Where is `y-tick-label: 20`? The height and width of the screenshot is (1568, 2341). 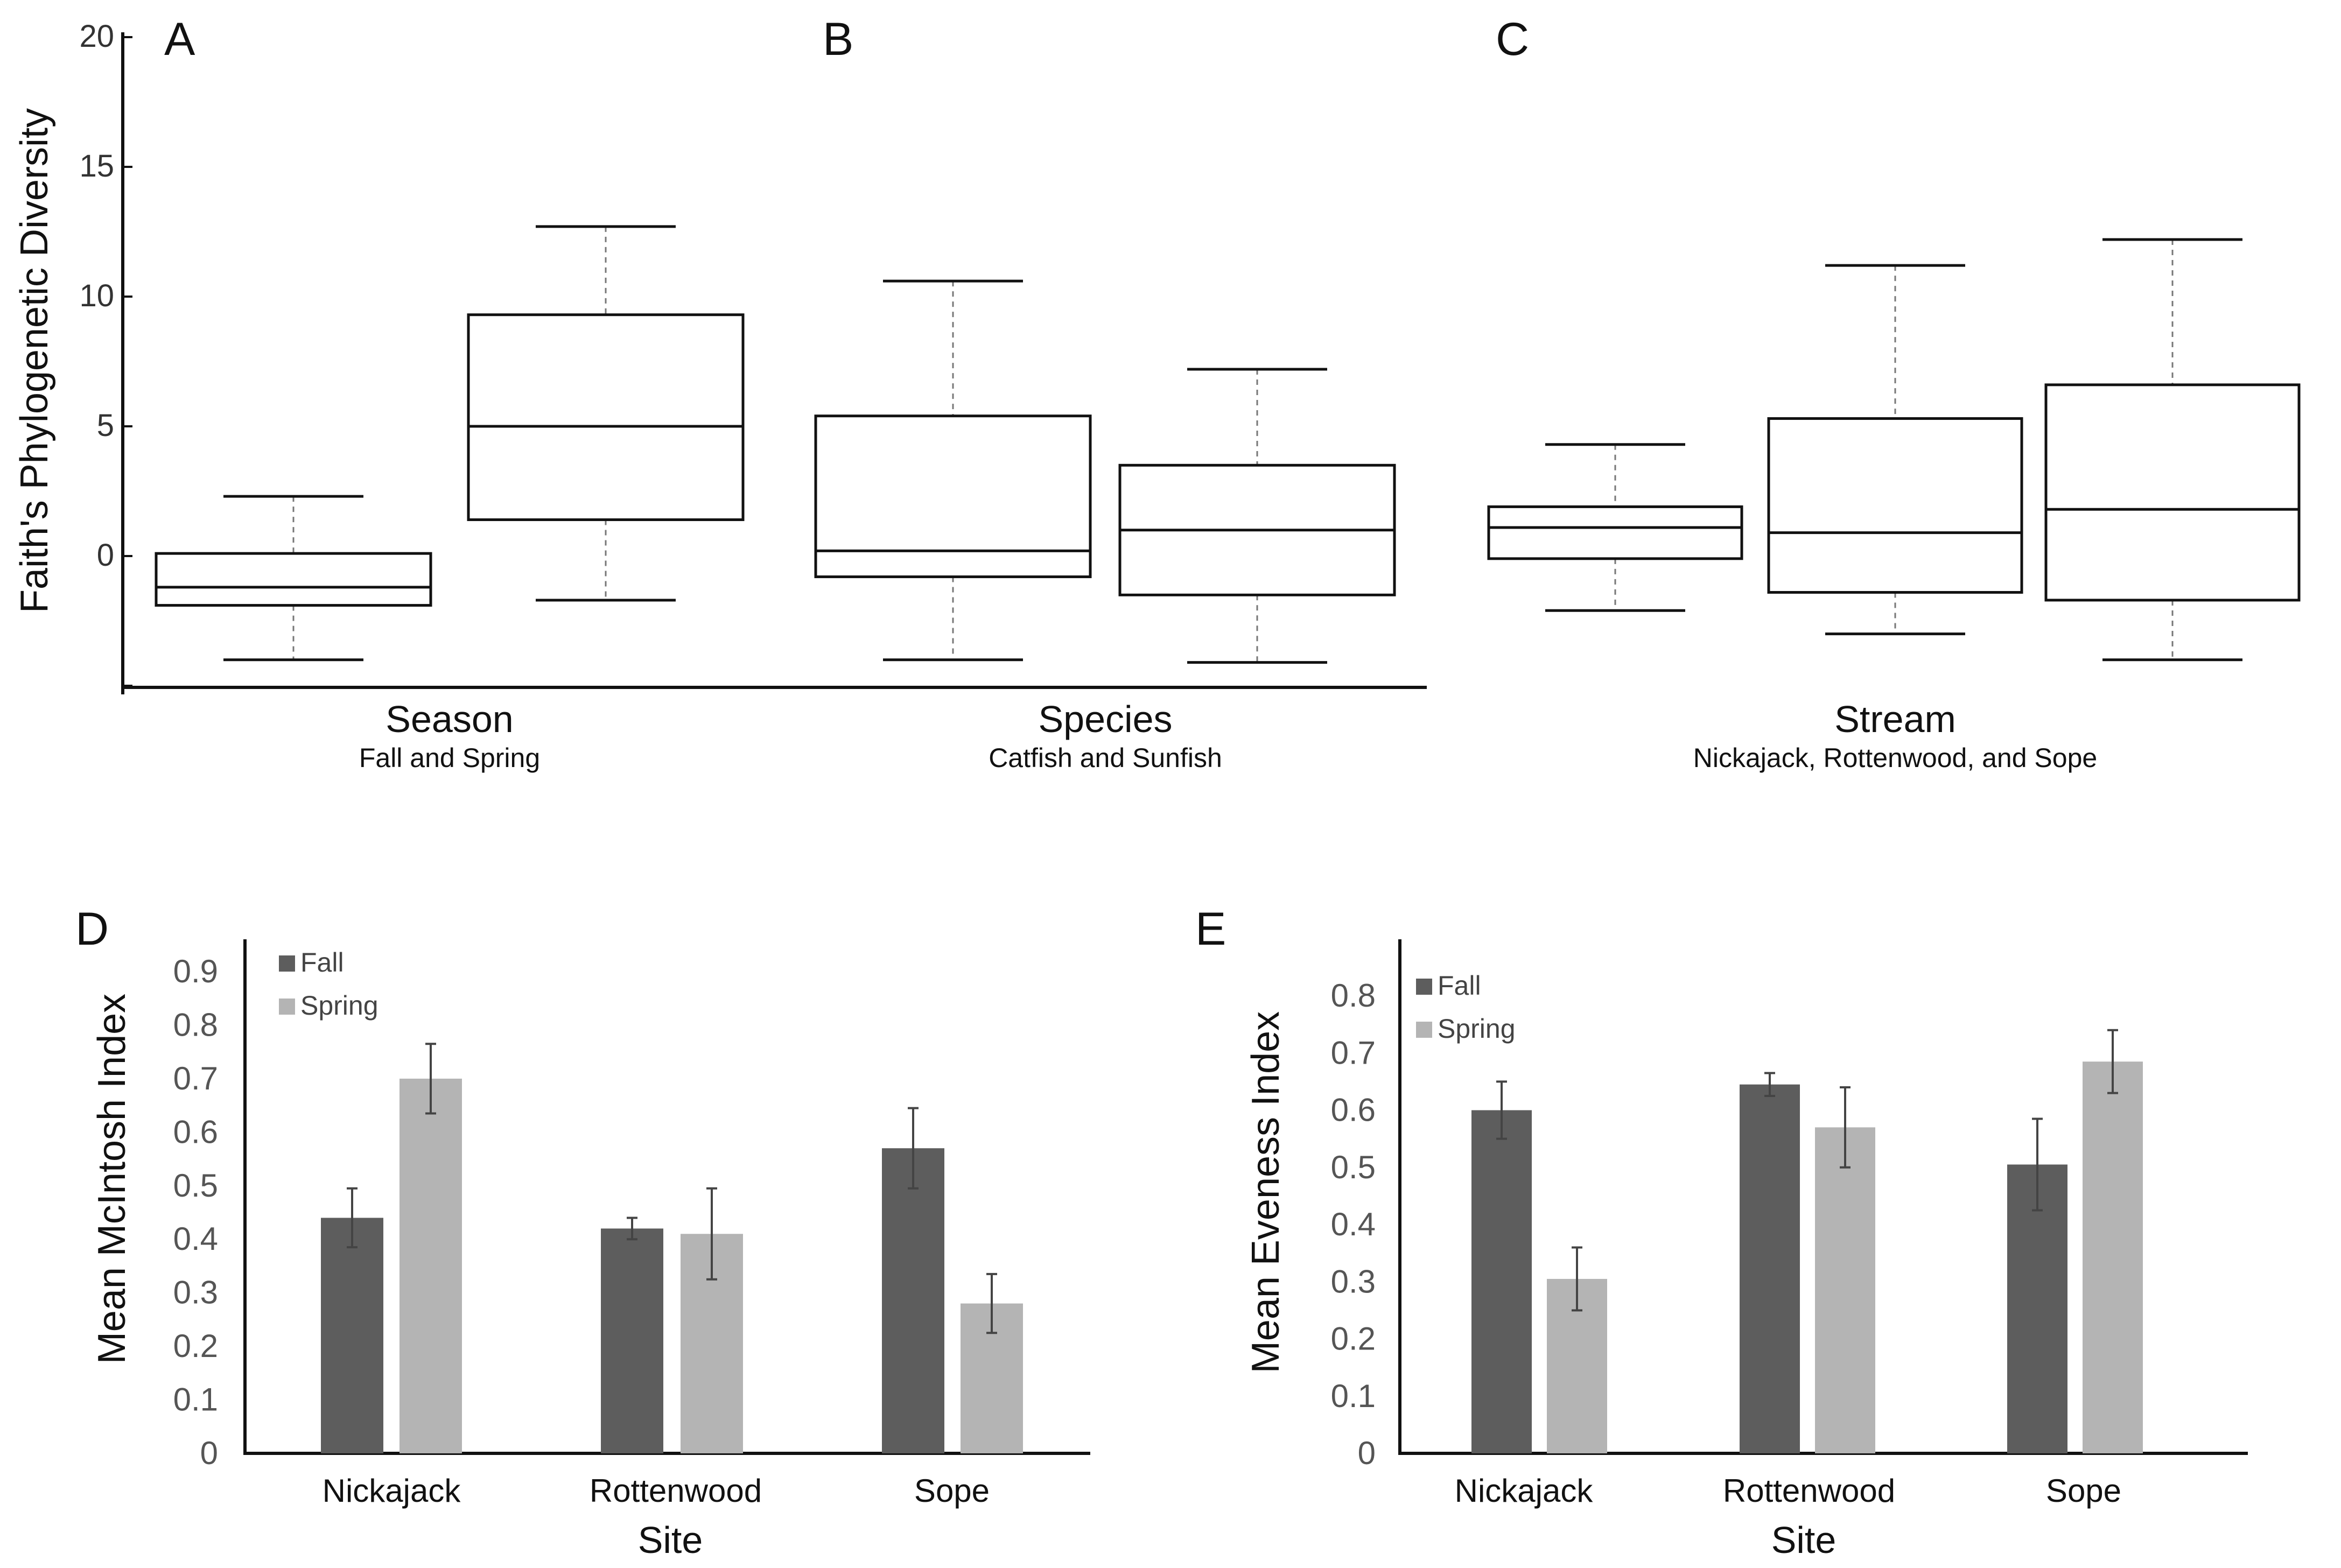
y-tick-label: 20 is located at coordinates (96, 36).